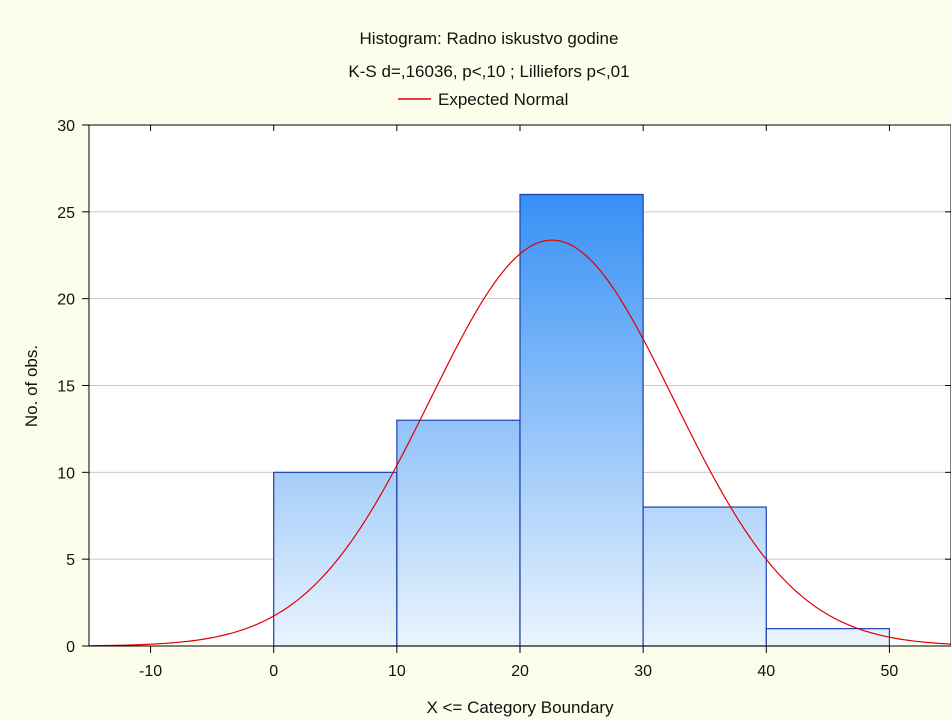 The image size is (951, 720). Describe the element at coordinates (273, 671) in the screenshot. I see `x-tick-label: 0` at that location.